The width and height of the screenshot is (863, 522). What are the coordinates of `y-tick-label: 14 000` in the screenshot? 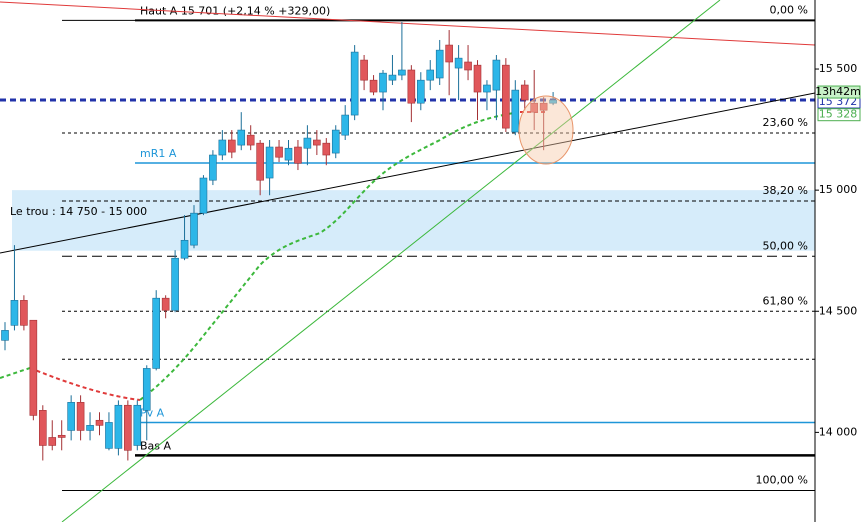 It's located at (838, 431).